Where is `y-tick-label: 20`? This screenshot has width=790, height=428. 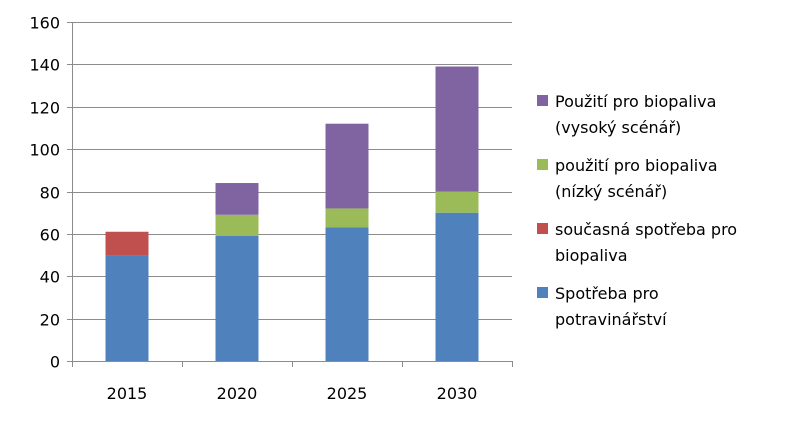 y-tick-label: 20 is located at coordinates (50, 320).